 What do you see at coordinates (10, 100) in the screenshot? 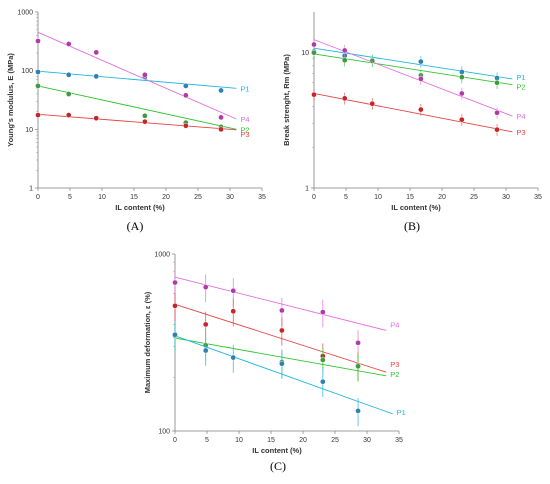
I see `y-axis-title: Young's modulus, E (MPa)` at bounding box center [10, 100].